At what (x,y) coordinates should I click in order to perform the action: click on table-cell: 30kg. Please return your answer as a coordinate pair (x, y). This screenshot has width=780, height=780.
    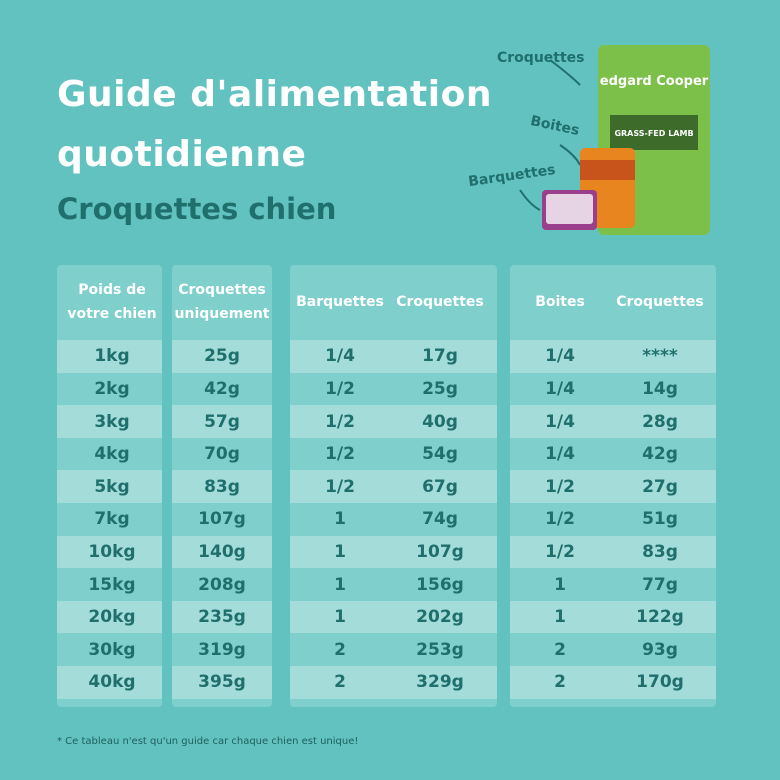
    Looking at the image, I should click on (112, 649).